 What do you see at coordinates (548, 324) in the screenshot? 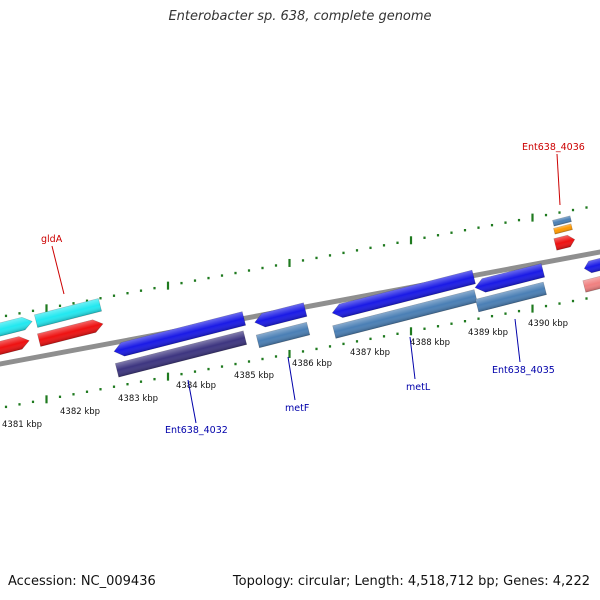
I see `axis-tick-label: 4390 kbp` at bounding box center [548, 324].